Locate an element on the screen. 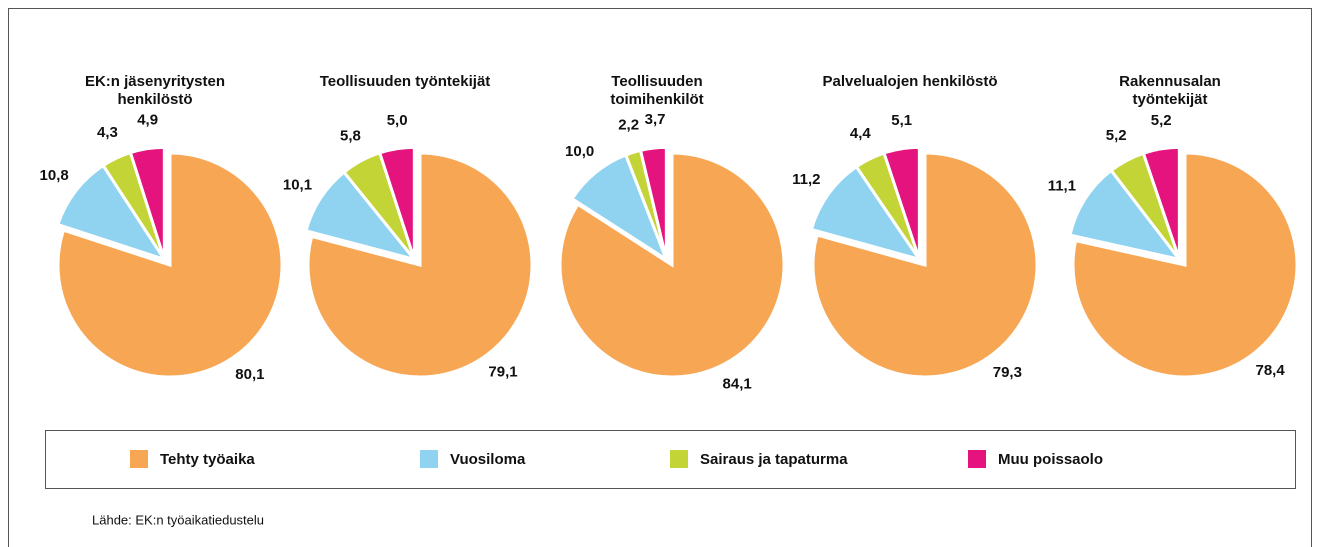 This screenshot has height=547, width=1320. value-label: 79,1 is located at coordinates (502, 372).